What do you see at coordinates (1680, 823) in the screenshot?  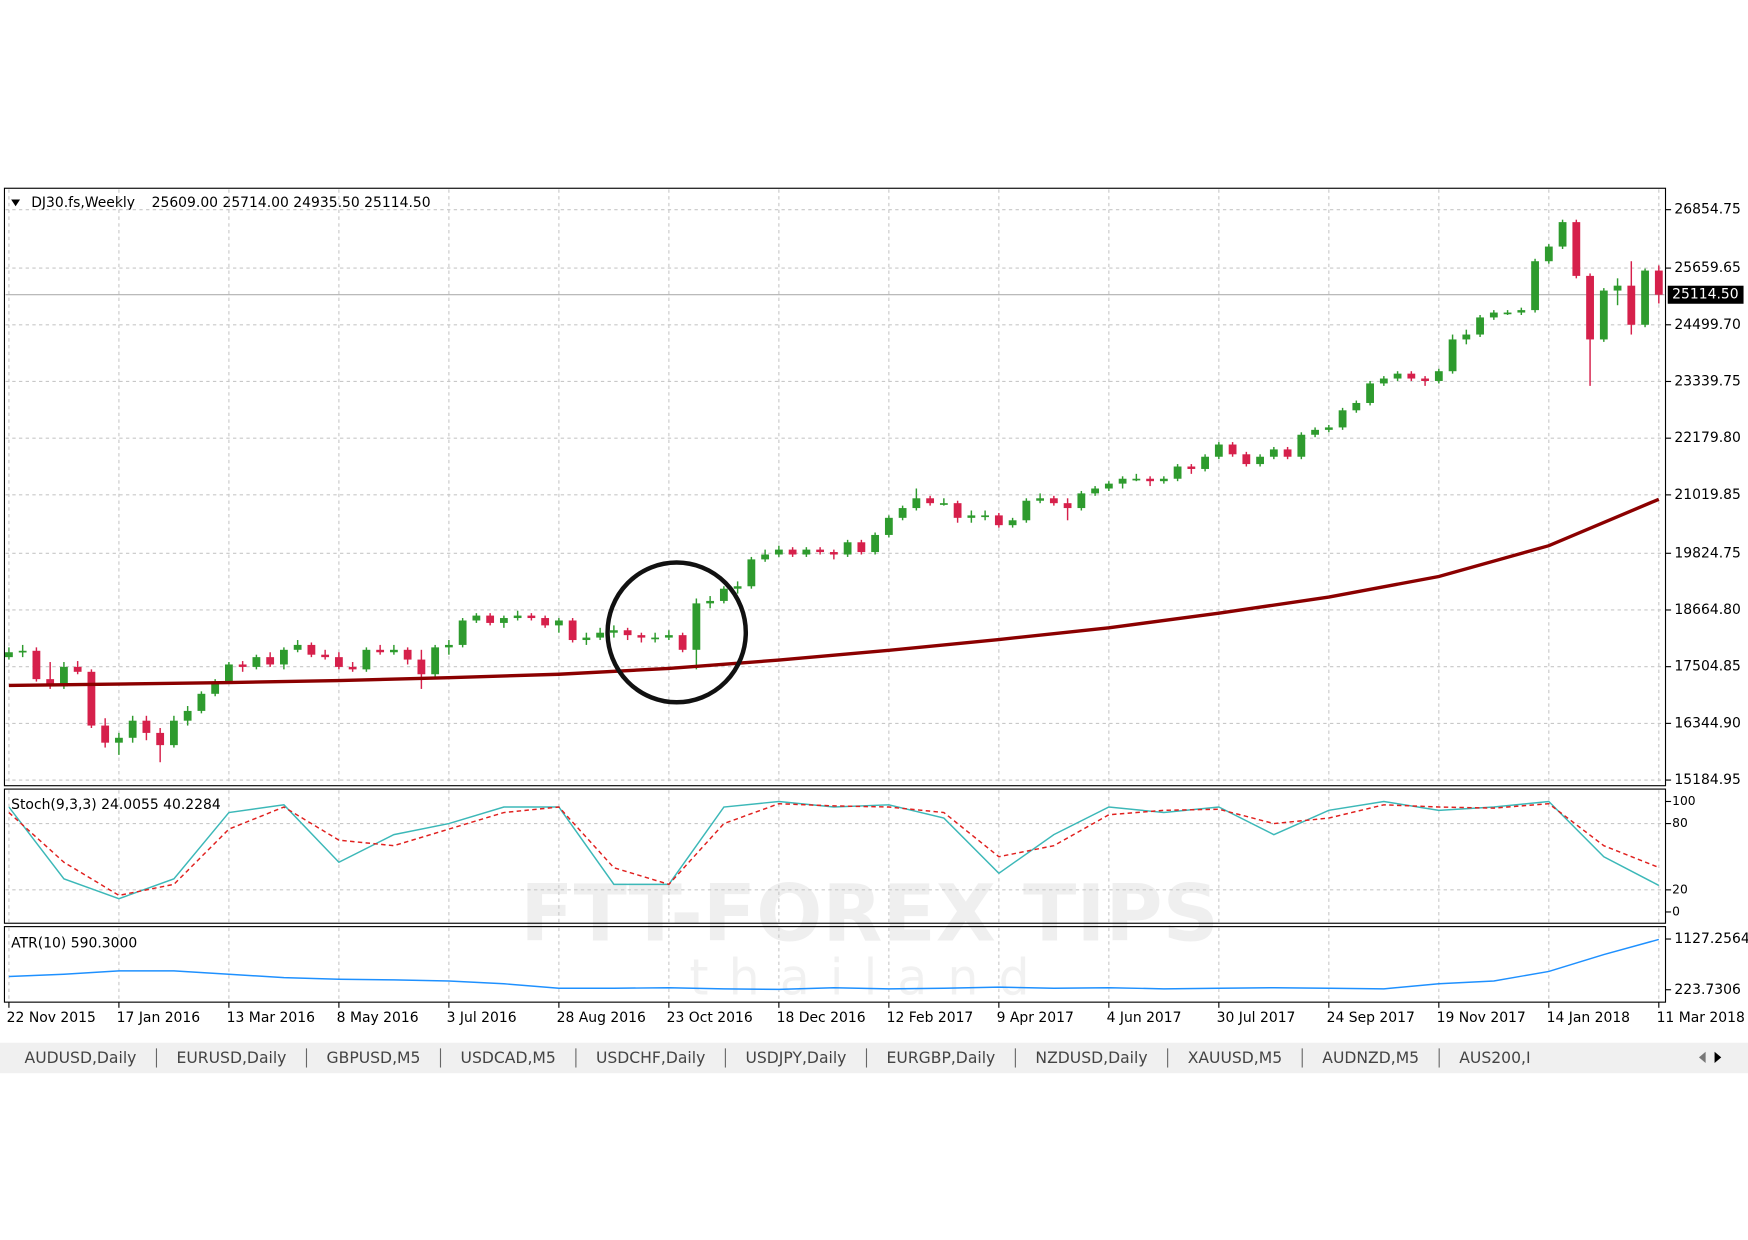 I see `y-tick-label: 80` at bounding box center [1680, 823].